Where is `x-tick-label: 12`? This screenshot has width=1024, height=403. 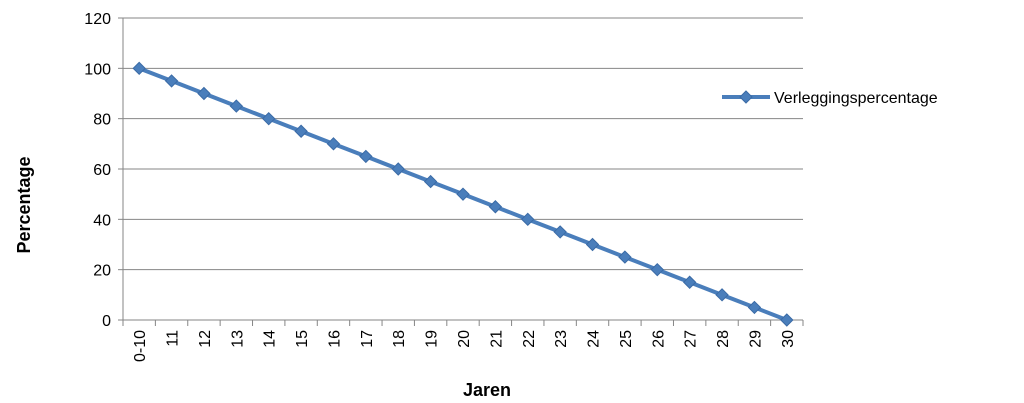 x-tick-label: 12 is located at coordinates (205, 339).